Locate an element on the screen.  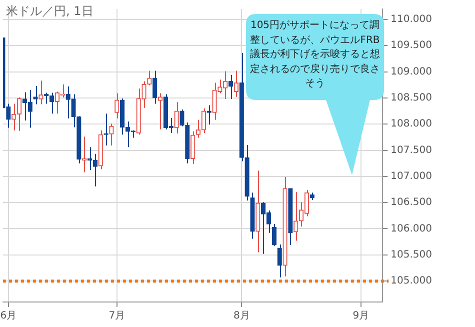
y-tick-label: 108.000 is located at coordinates (411, 124).